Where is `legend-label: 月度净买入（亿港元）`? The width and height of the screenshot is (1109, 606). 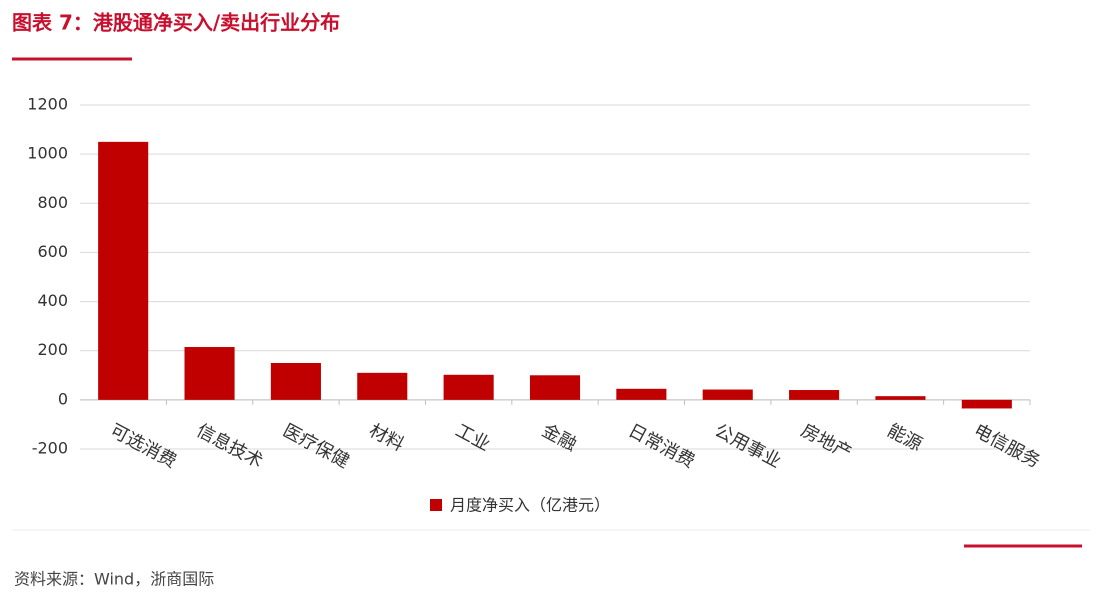 legend-label: 月度净买入（亿港元） is located at coordinates (530, 505).